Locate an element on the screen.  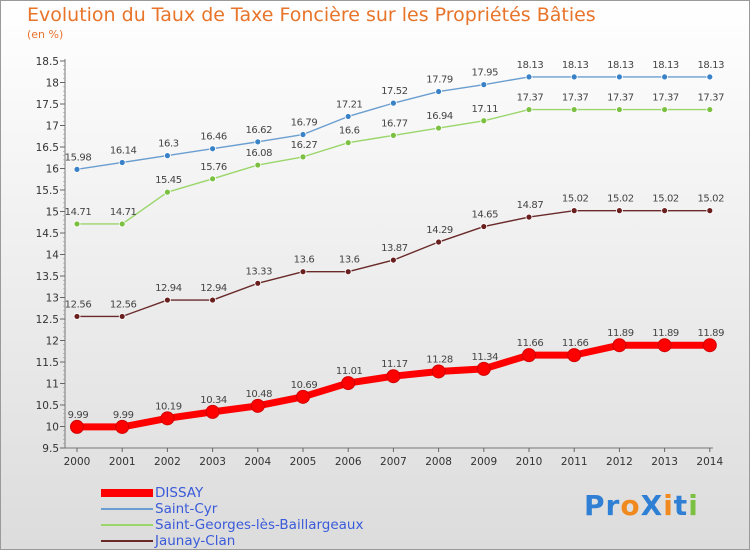
y-tick-label: 14 is located at coordinates (53, 256).